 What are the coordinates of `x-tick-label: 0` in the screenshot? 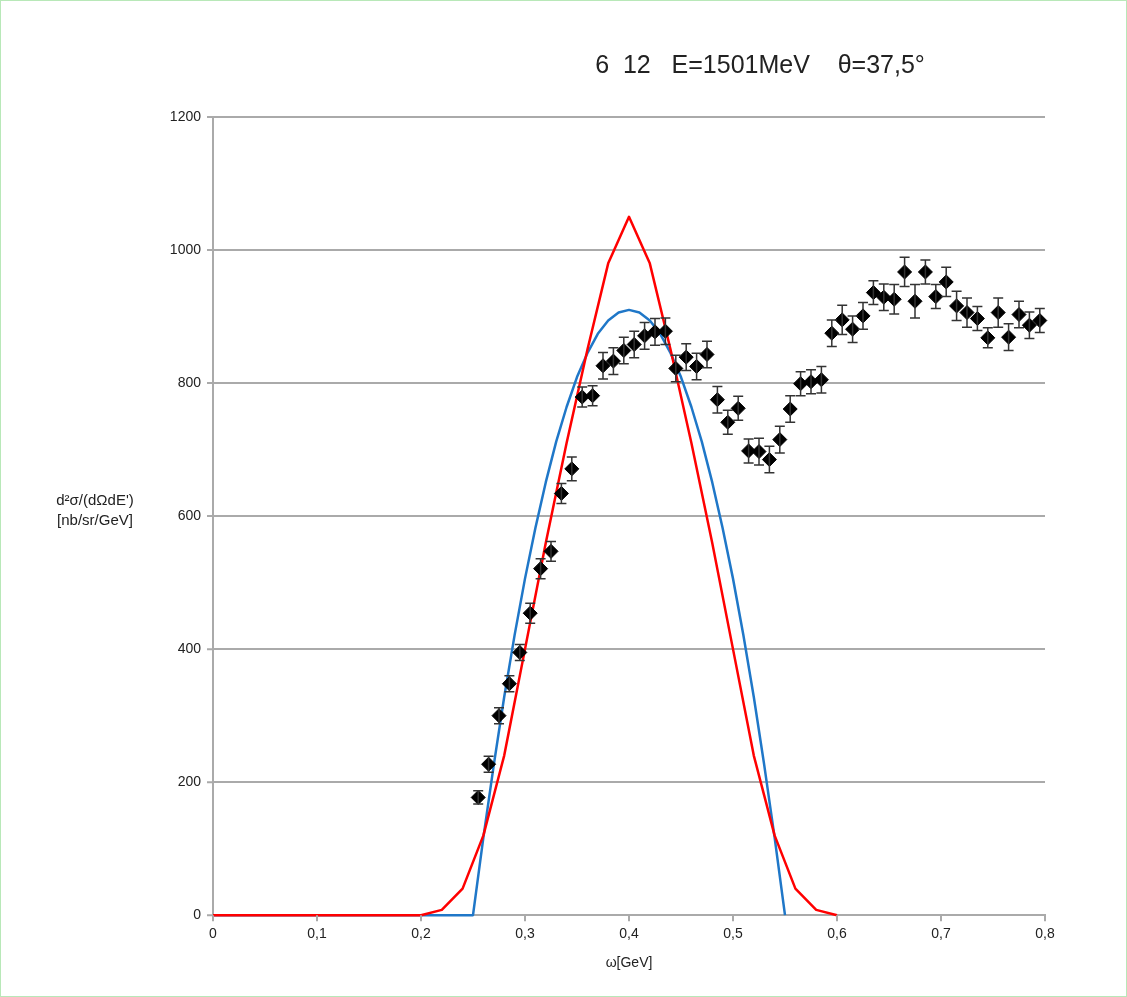 It's located at (213, 933).